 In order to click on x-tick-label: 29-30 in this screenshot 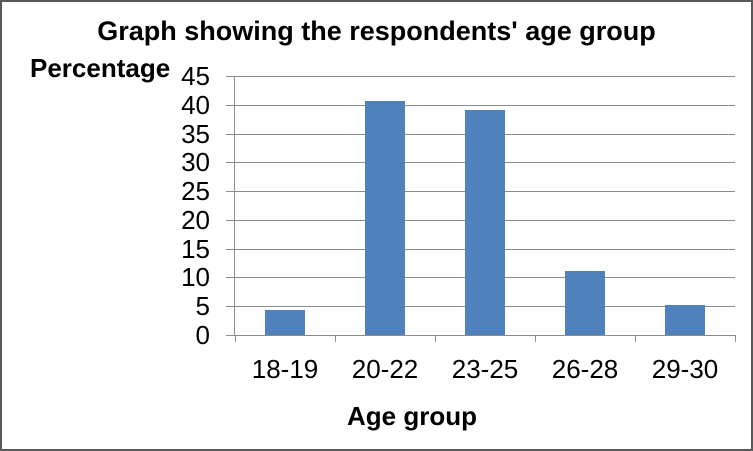, I will do `click(685, 369)`.